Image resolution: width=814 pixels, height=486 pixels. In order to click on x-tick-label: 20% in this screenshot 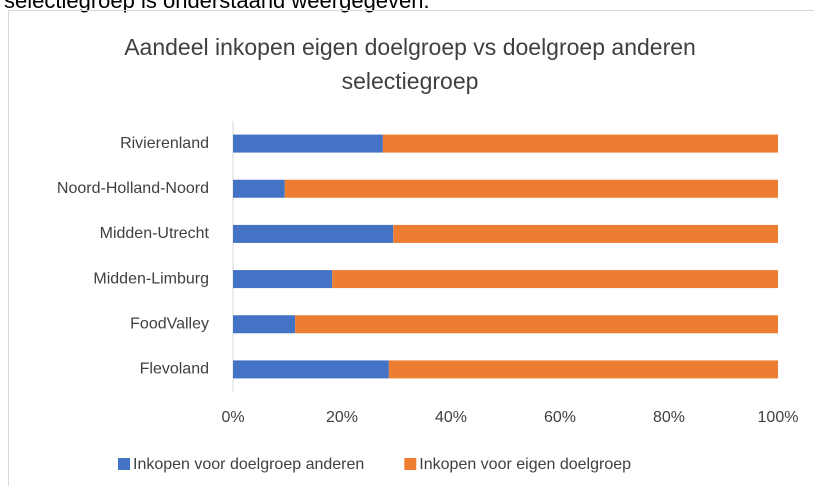, I will do `click(342, 417)`.